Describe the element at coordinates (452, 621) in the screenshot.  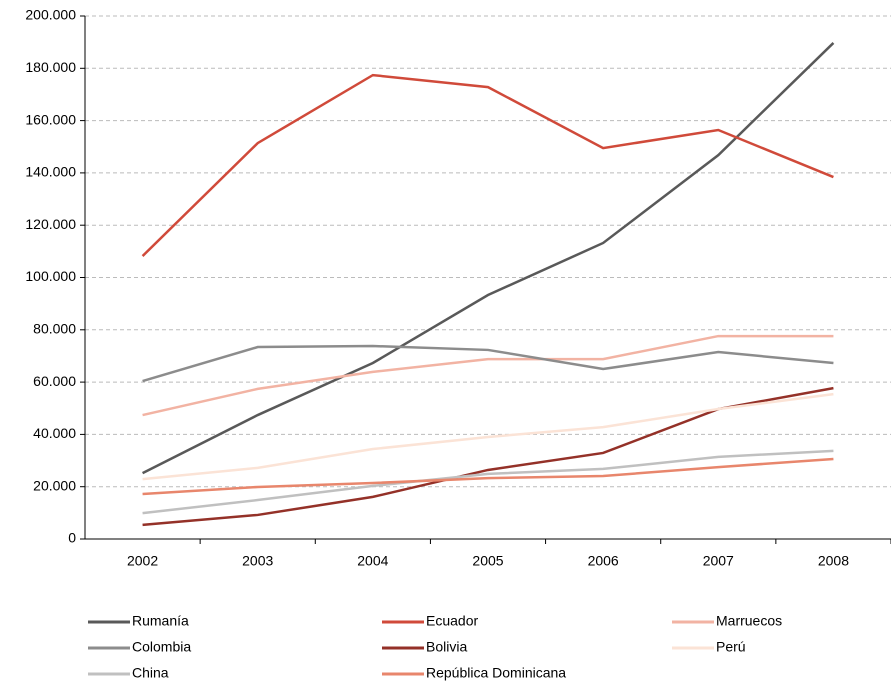
I see `legend-label: Ecuador` at that location.